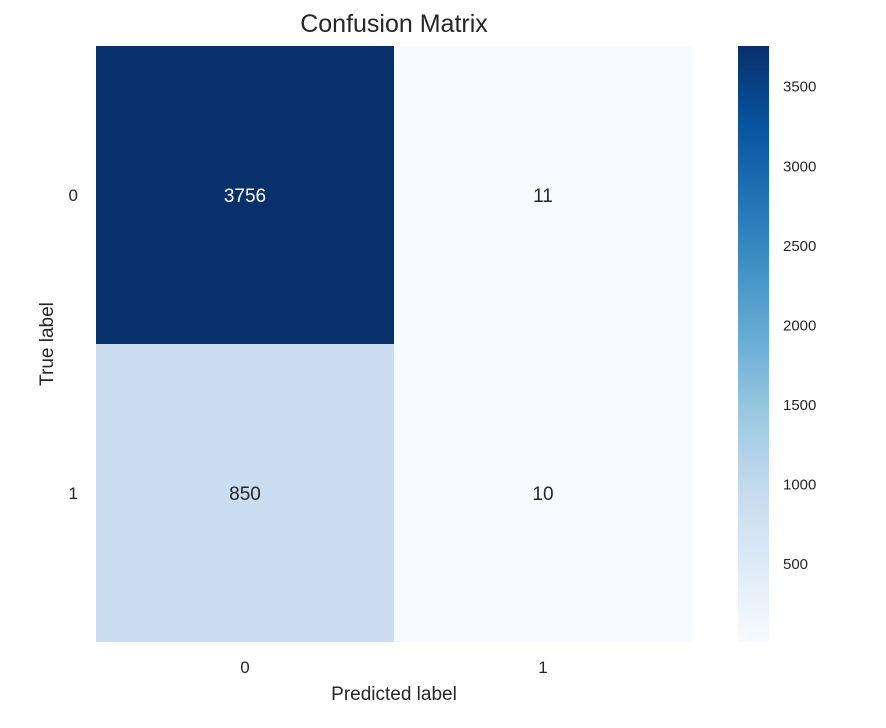  Describe the element at coordinates (244, 667) in the screenshot. I see `x-tick-label: 0` at that location.